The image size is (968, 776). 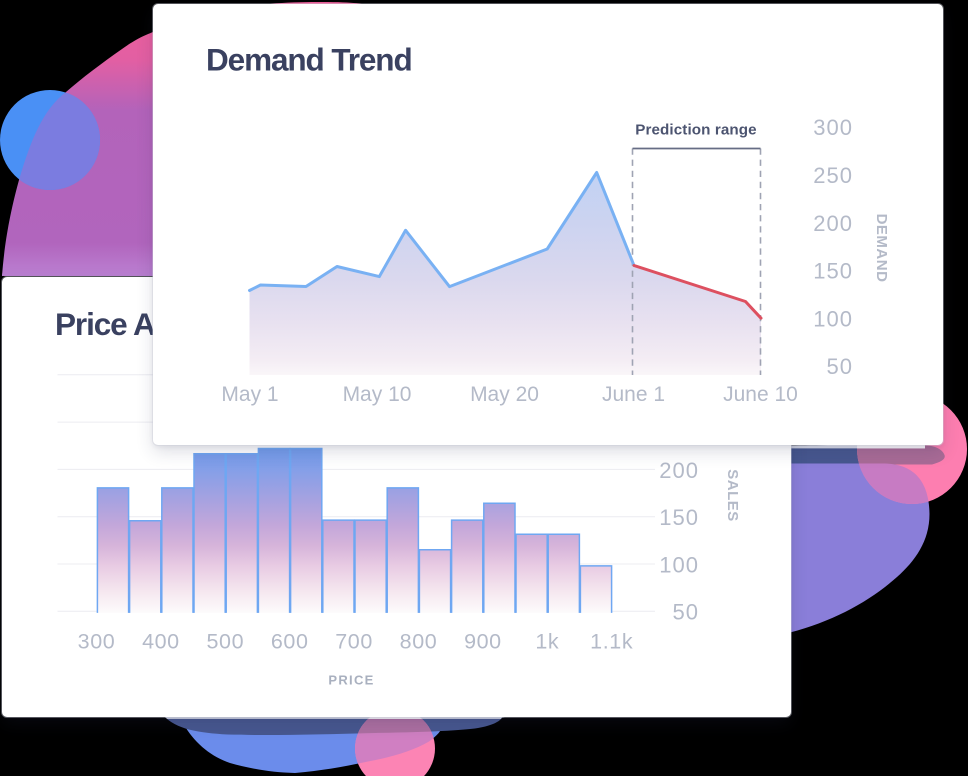 I want to click on svg-text: 800, so click(x=418, y=641).